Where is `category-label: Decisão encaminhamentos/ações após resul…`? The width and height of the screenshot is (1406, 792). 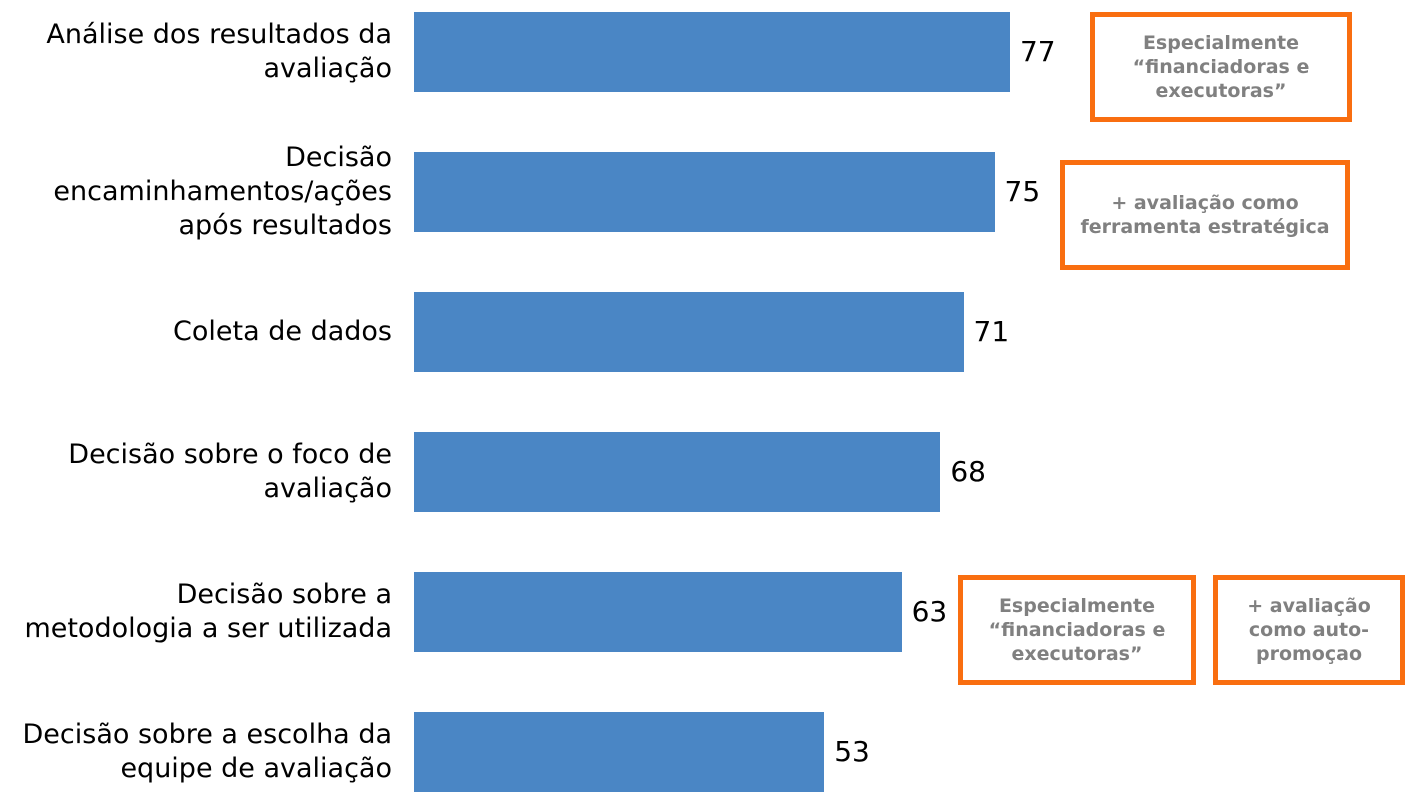 category-label: Decisão encaminhamentos/ações após resul… is located at coordinates (222, 191).